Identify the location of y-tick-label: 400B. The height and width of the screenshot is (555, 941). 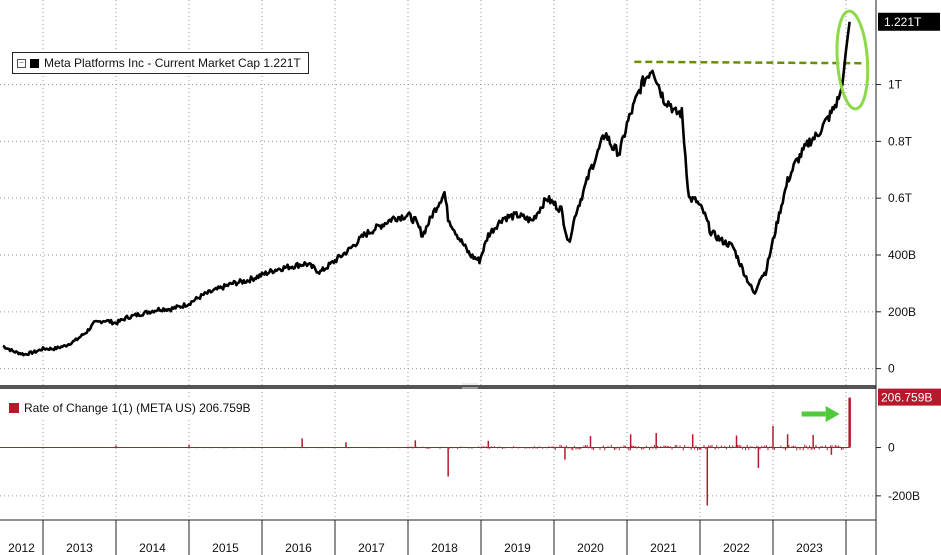
(902, 255).